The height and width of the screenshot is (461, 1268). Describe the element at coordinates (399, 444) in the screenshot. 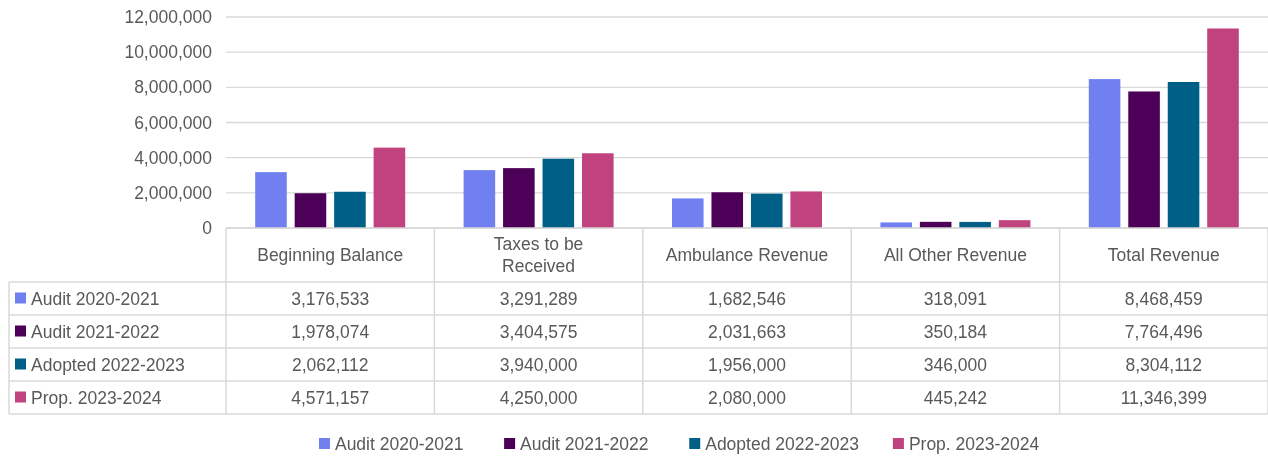

I see `text: Audit 2020-2021` at that location.